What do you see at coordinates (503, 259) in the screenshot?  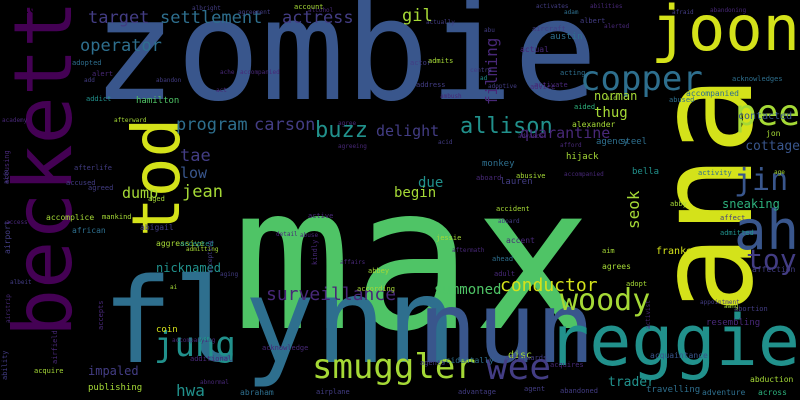 I see `cloud-word: ahead` at bounding box center [503, 259].